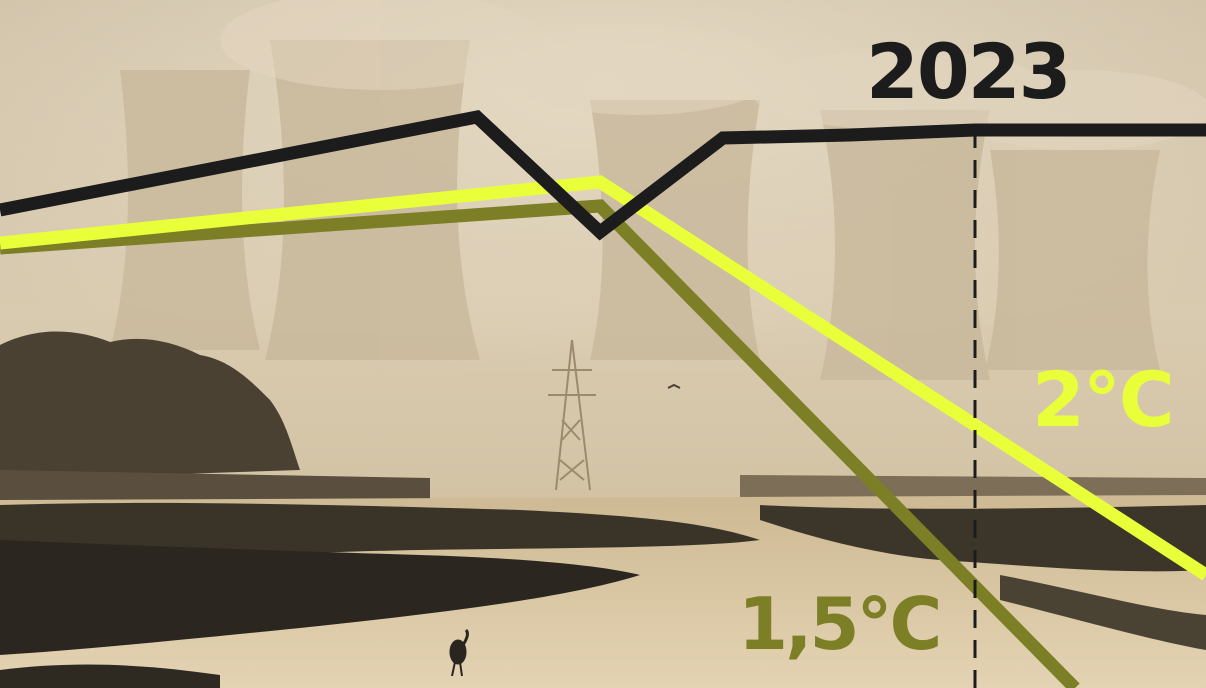 The image size is (1206, 688). I want to click on foreground-mud, so click(110, 676).